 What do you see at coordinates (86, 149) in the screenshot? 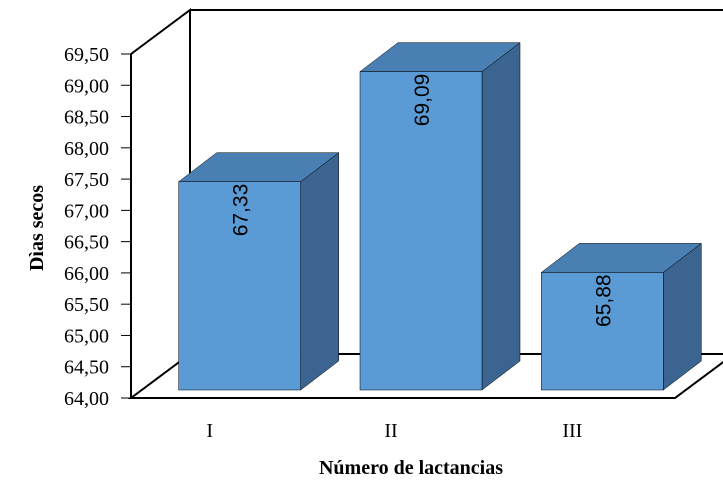
I see `y-tick-label: 68,00` at bounding box center [86, 149].